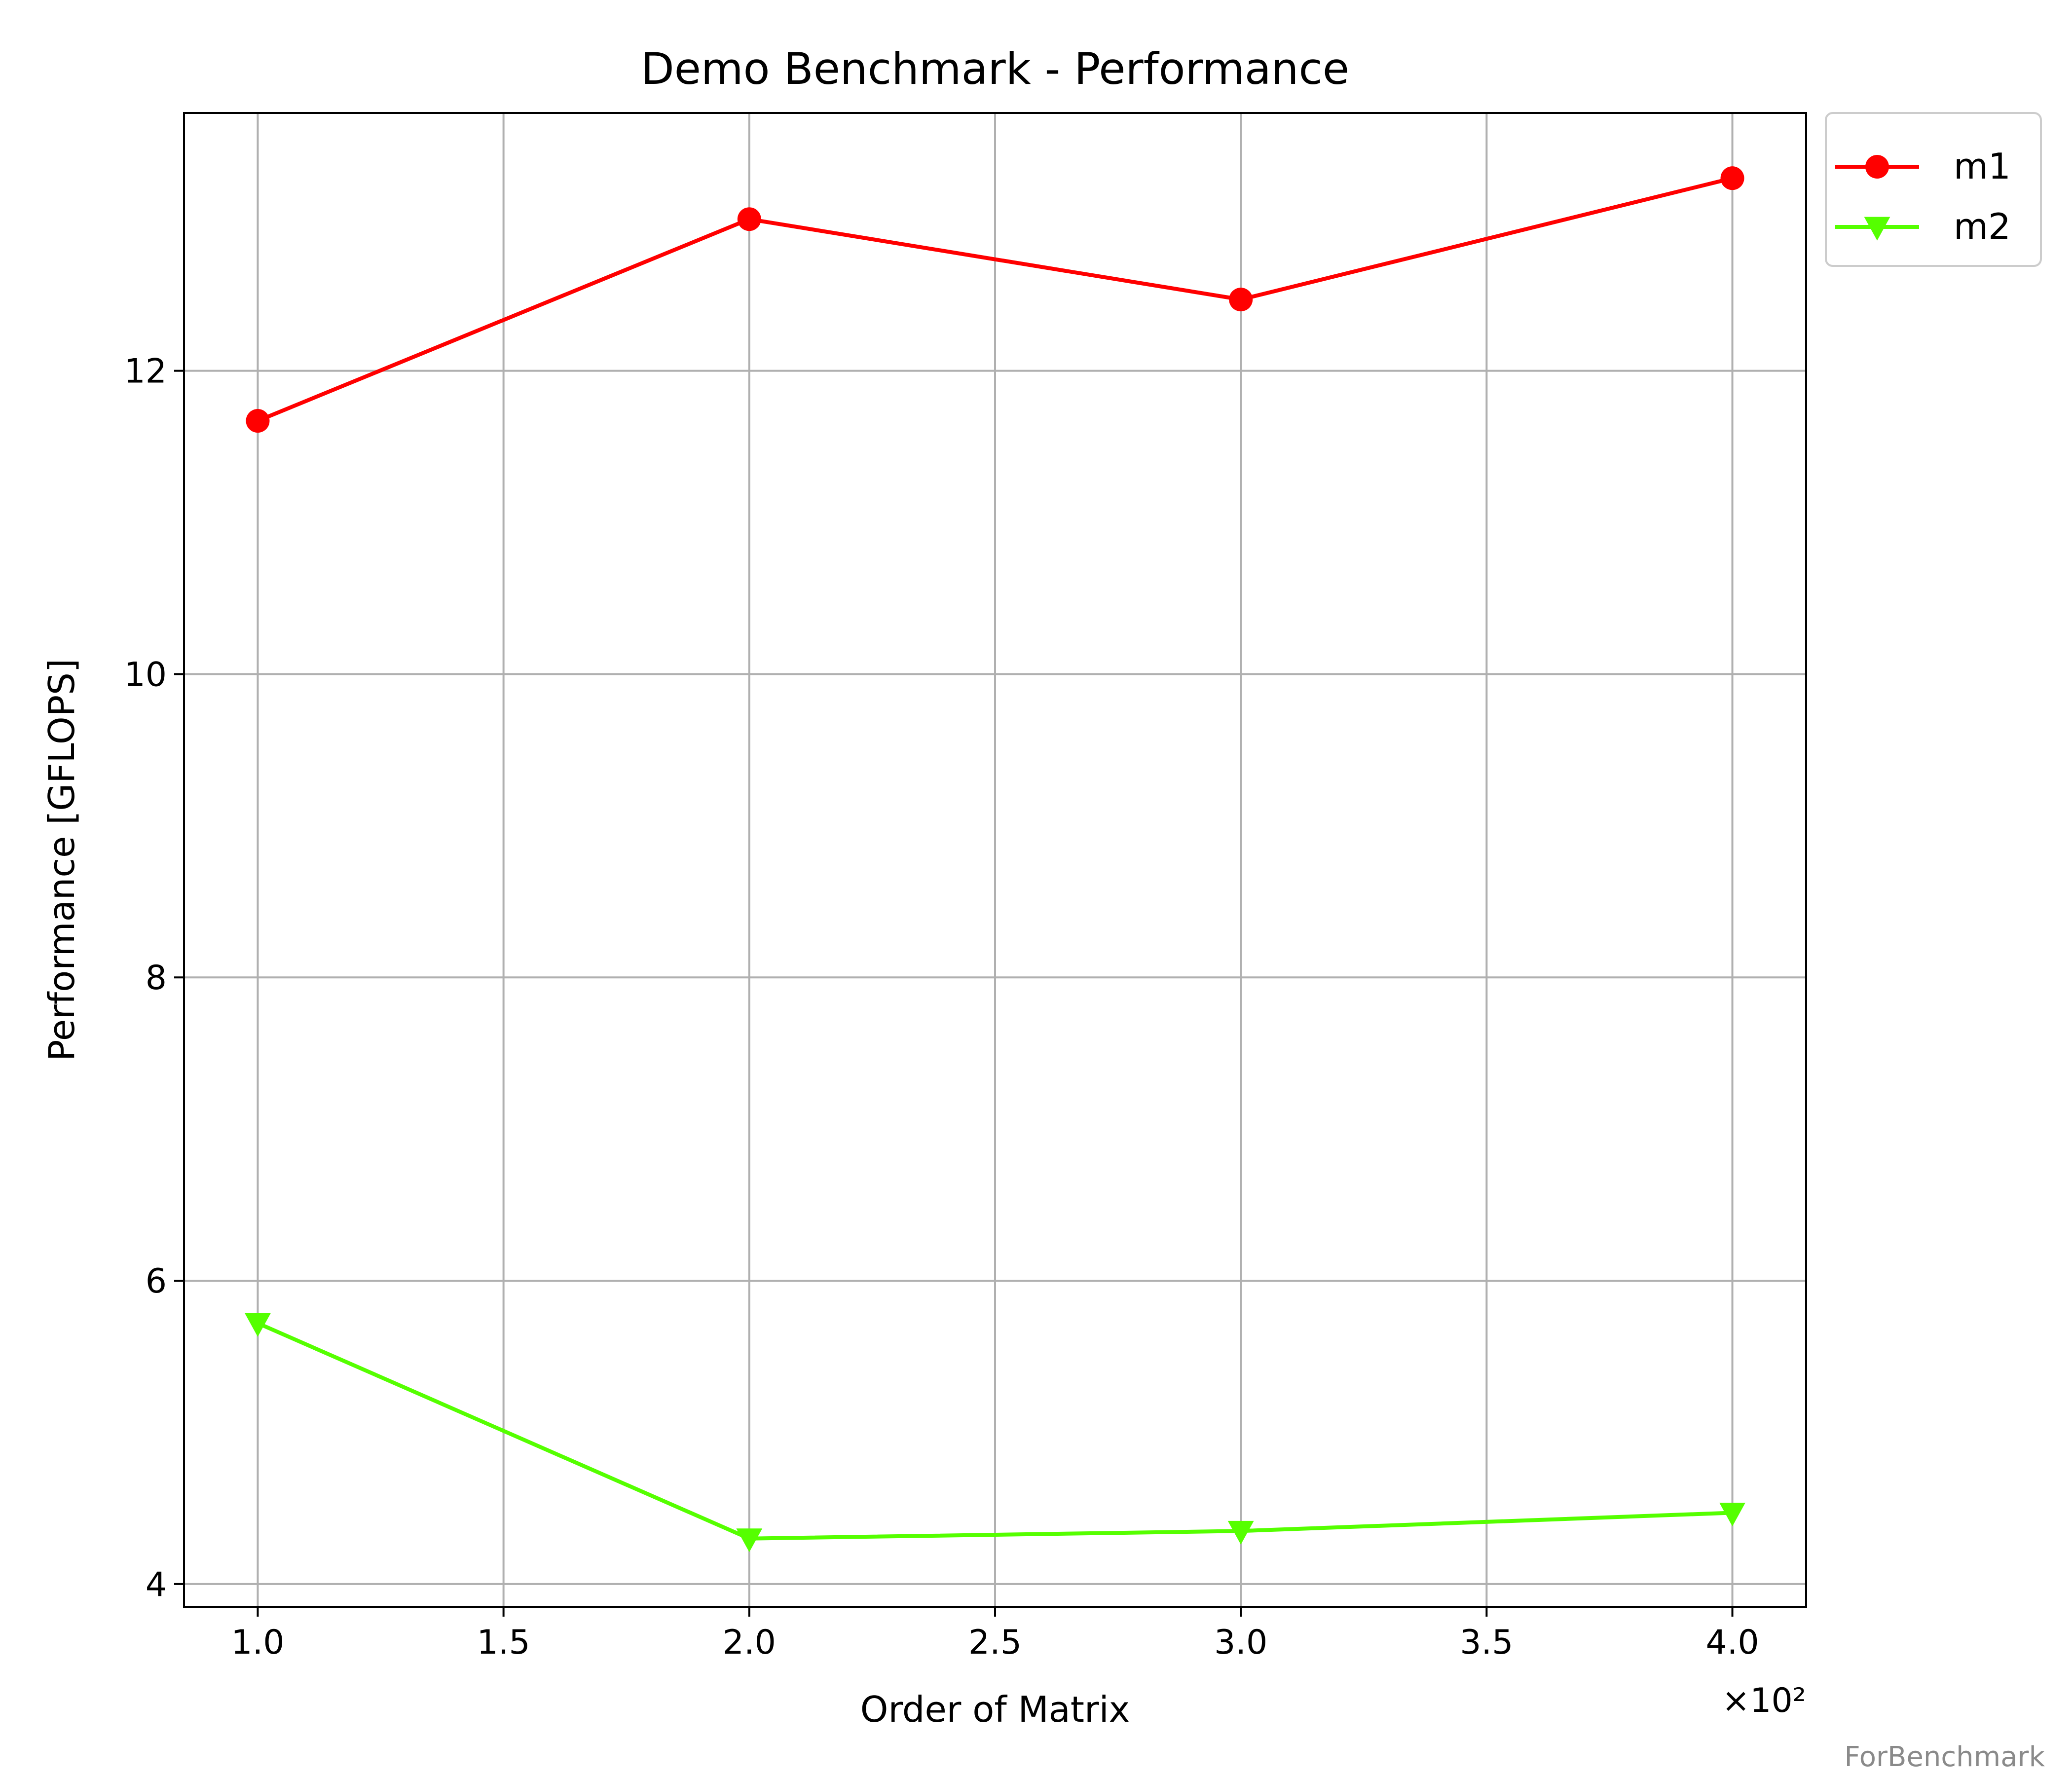  Describe the element at coordinates (145, 674) in the screenshot. I see `y-tick-label: 10` at that location.